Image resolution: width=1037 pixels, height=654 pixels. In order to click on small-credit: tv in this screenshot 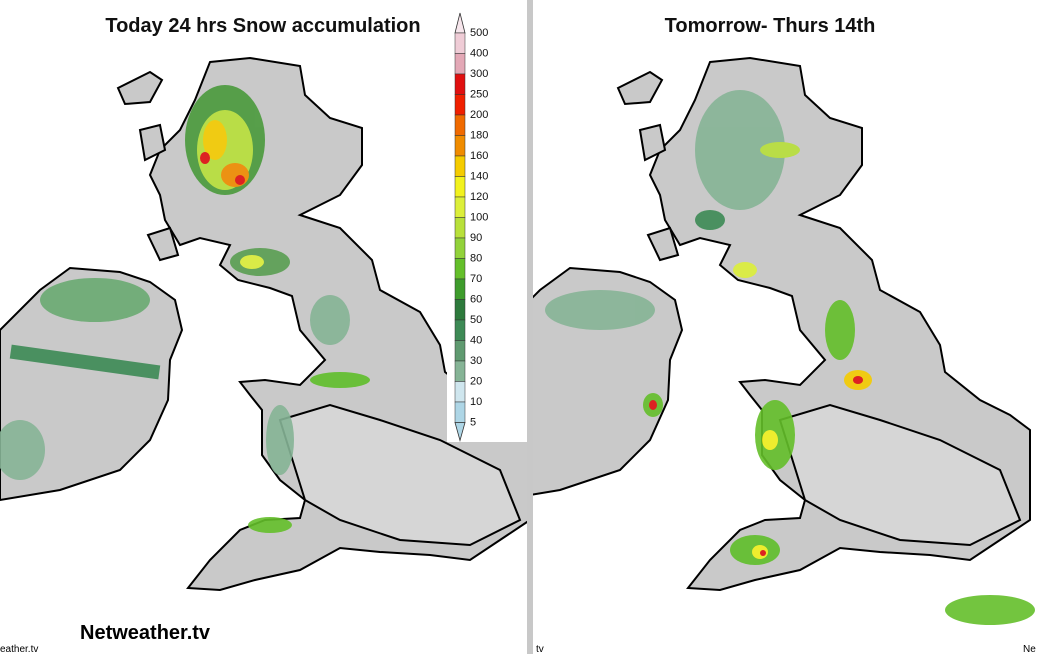, I will do `click(540, 649)`.